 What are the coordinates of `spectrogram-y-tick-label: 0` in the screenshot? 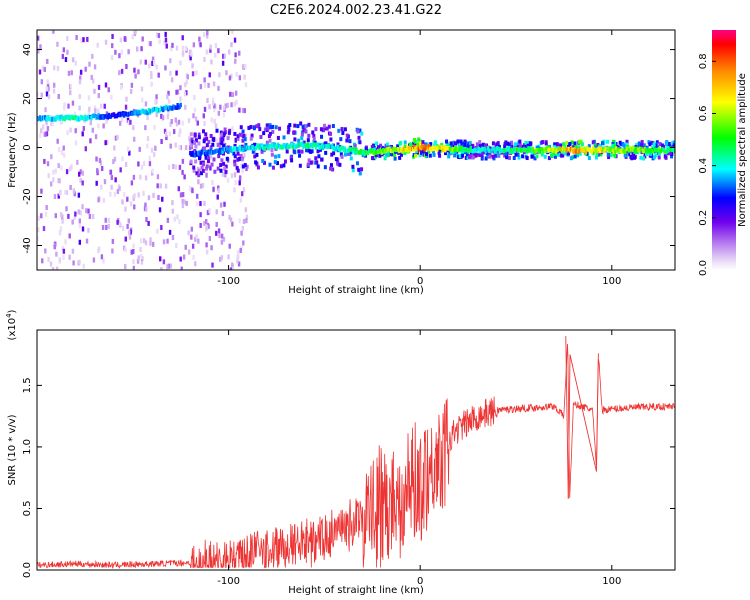 It's located at (27, 147).